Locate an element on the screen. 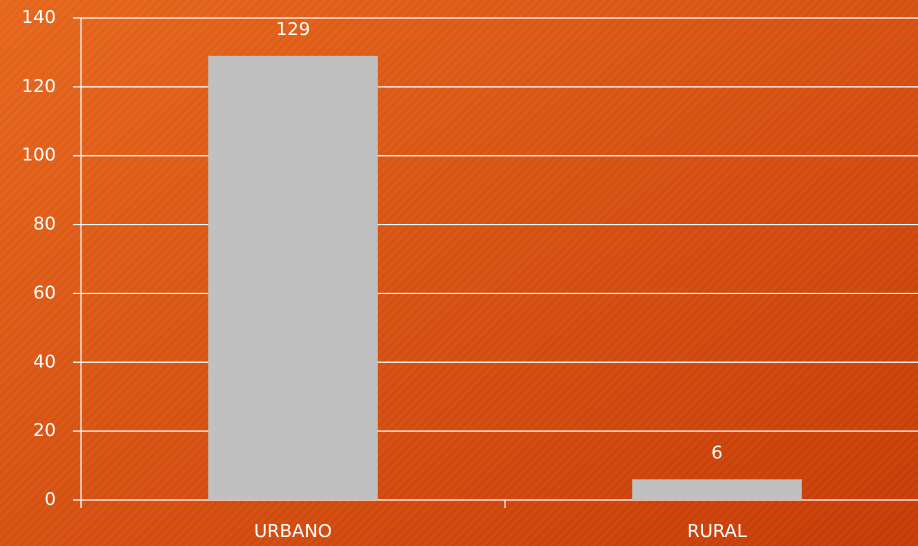 Image resolution: width=918 pixels, height=546 pixels. data-label: 129 is located at coordinates (293, 29).